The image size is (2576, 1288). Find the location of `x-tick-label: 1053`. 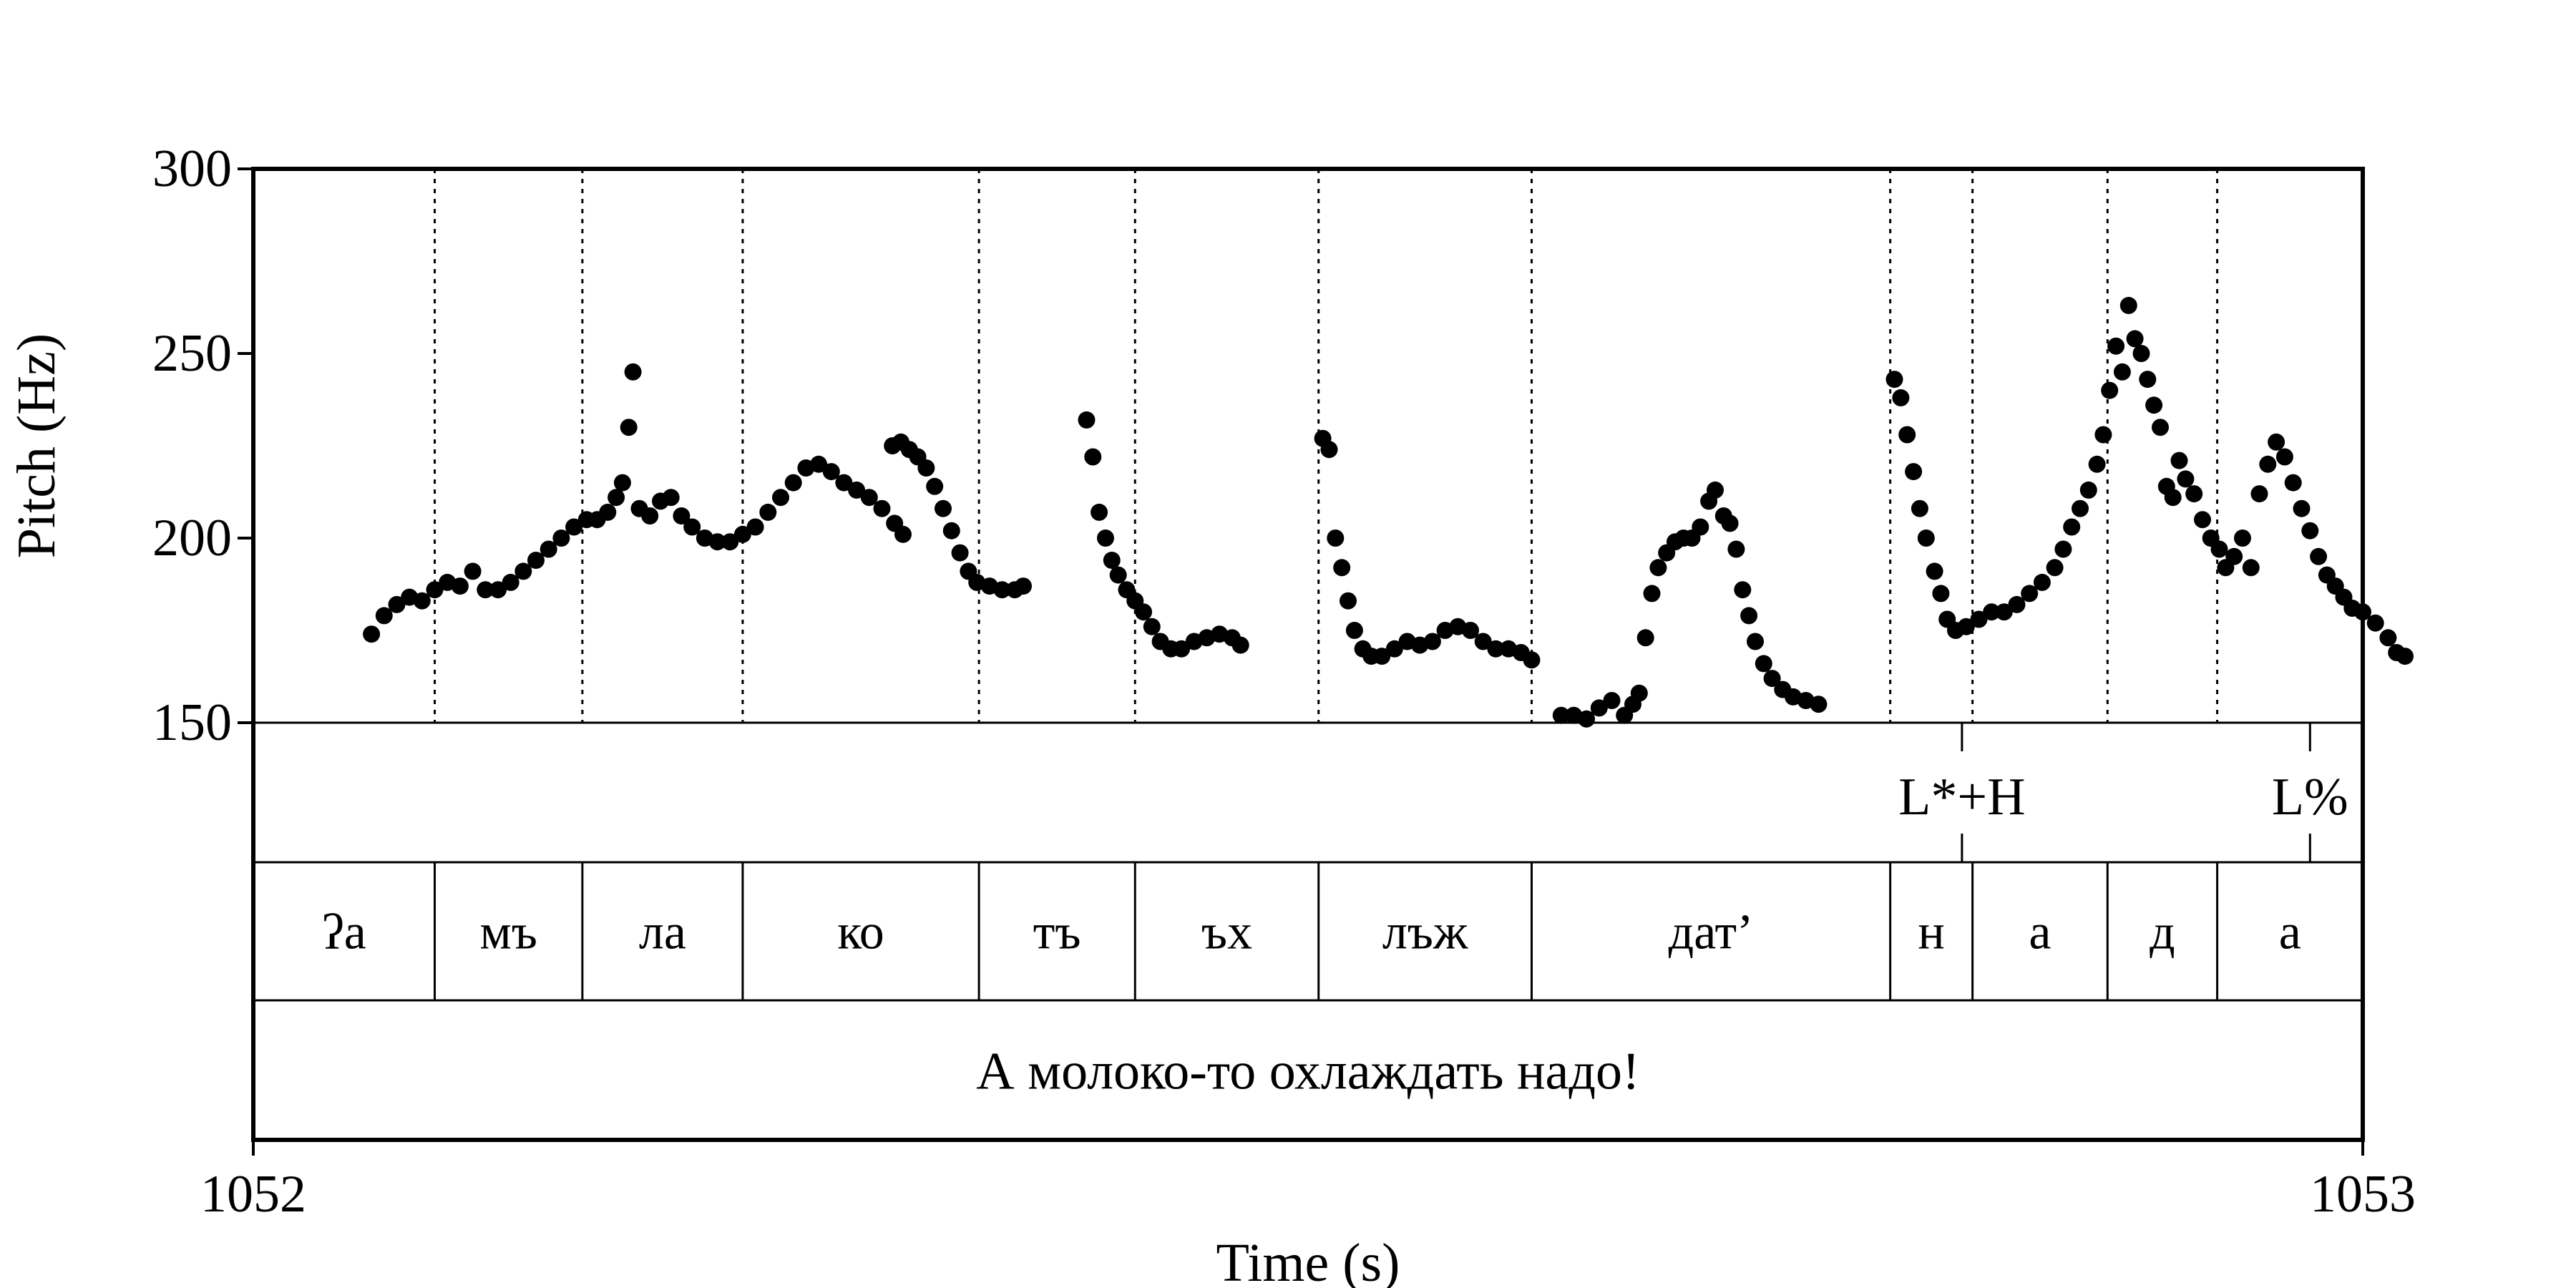

x-tick-label: 1053 is located at coordinates (2363, 1194).